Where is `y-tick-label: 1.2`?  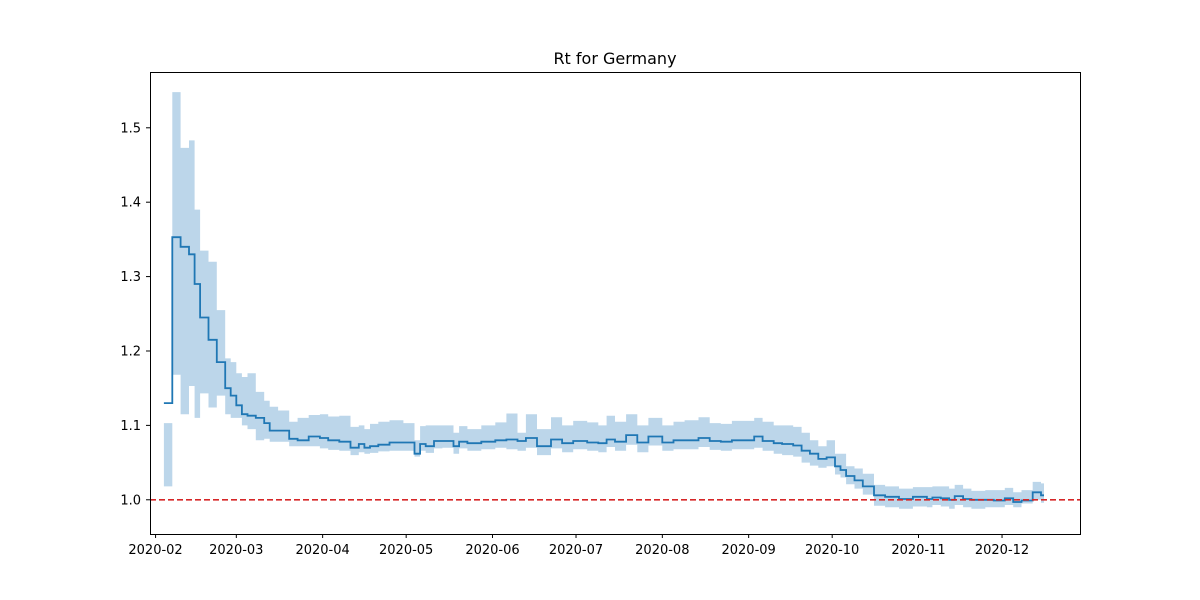
y-tick-label: 1.2 is located at coordinates (130, 351).